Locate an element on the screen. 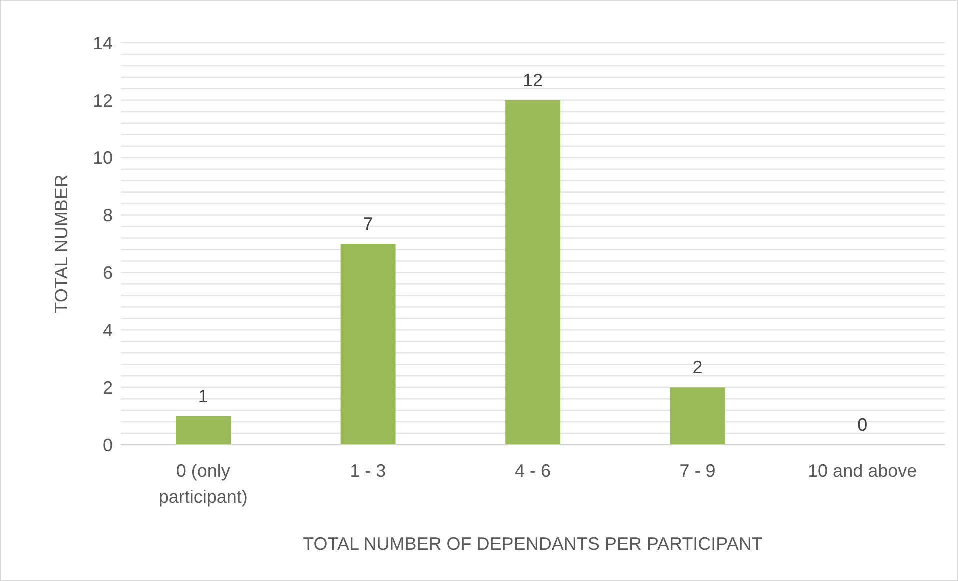 The width and height of the screenshot is (958, 581). x-tick-label: 7 - 9 is located at coordinates (698, 471).